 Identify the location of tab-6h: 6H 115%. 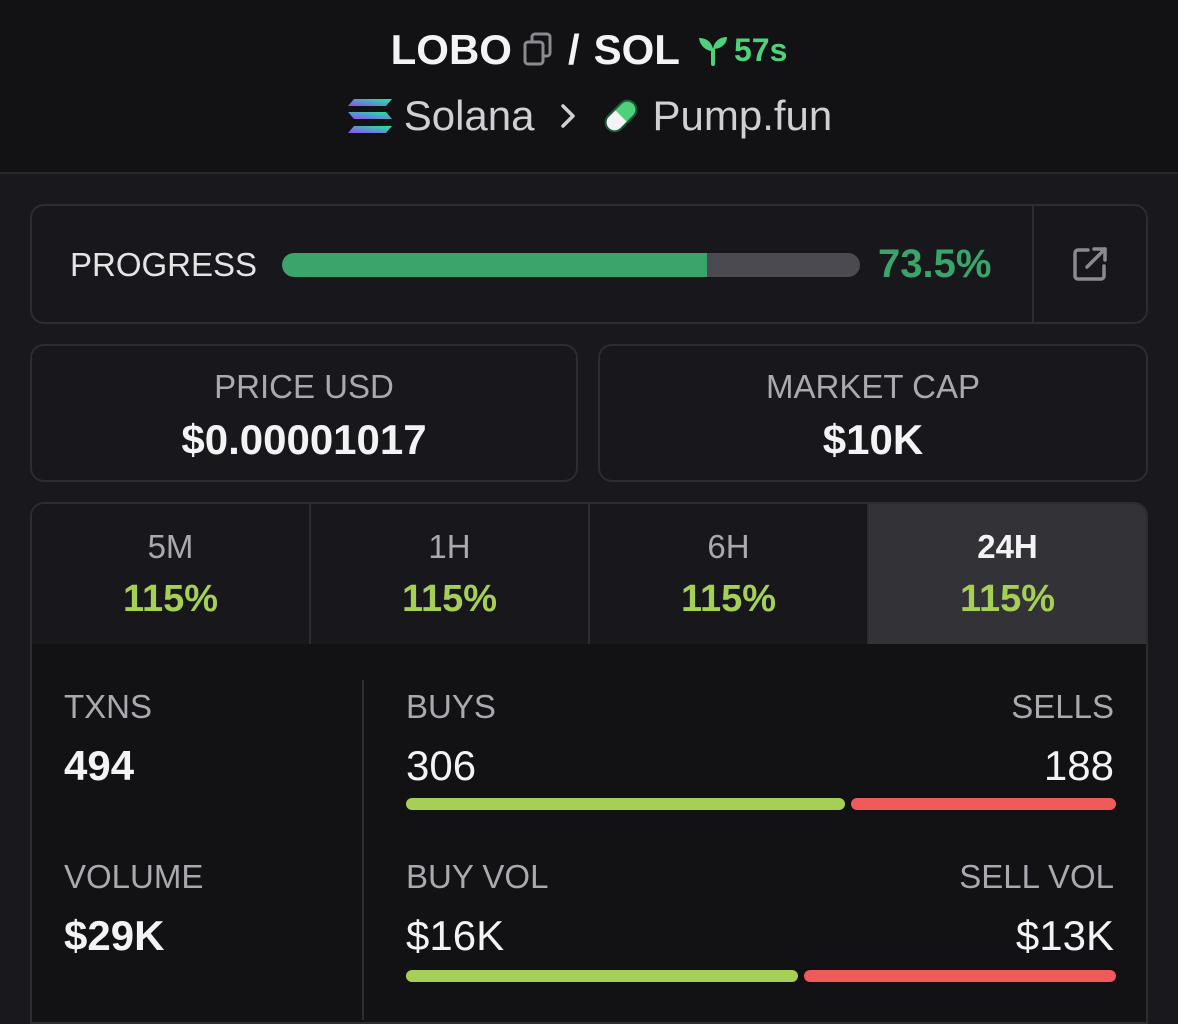
(729, 574).